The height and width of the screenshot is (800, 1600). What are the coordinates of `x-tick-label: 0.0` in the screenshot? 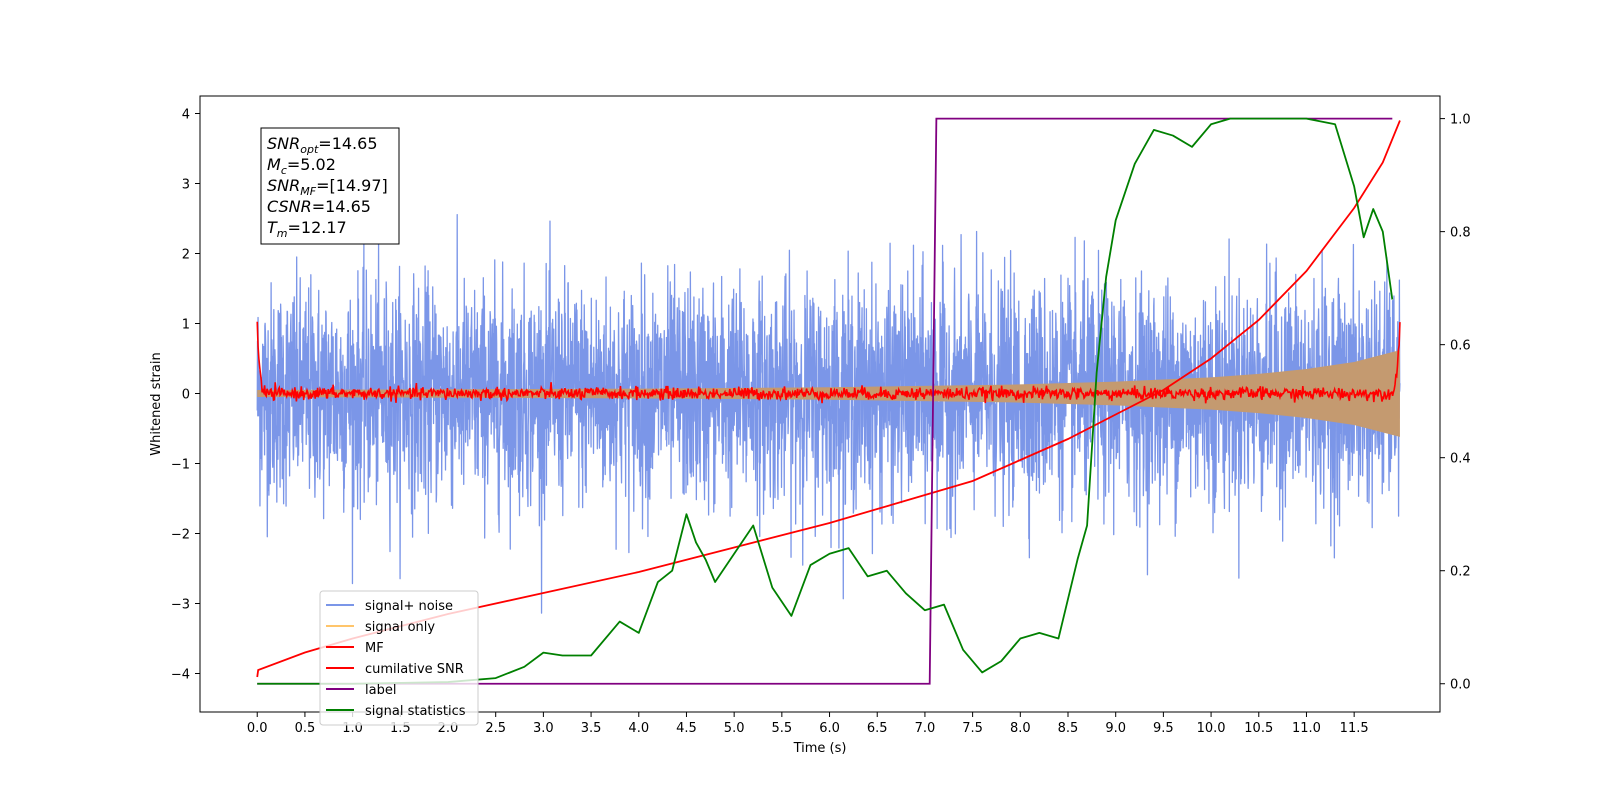 It's located at (257, 728).